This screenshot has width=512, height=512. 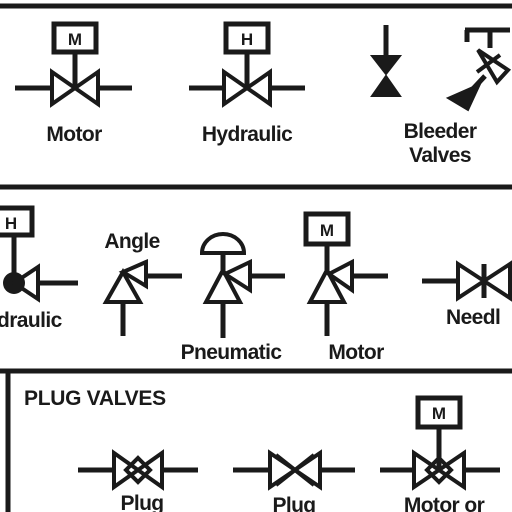 What do you see at coordinates (440, 131) in the screenshot?
I see `bleeder-label-line1: Bleeder` at bounding box center [440, 131].